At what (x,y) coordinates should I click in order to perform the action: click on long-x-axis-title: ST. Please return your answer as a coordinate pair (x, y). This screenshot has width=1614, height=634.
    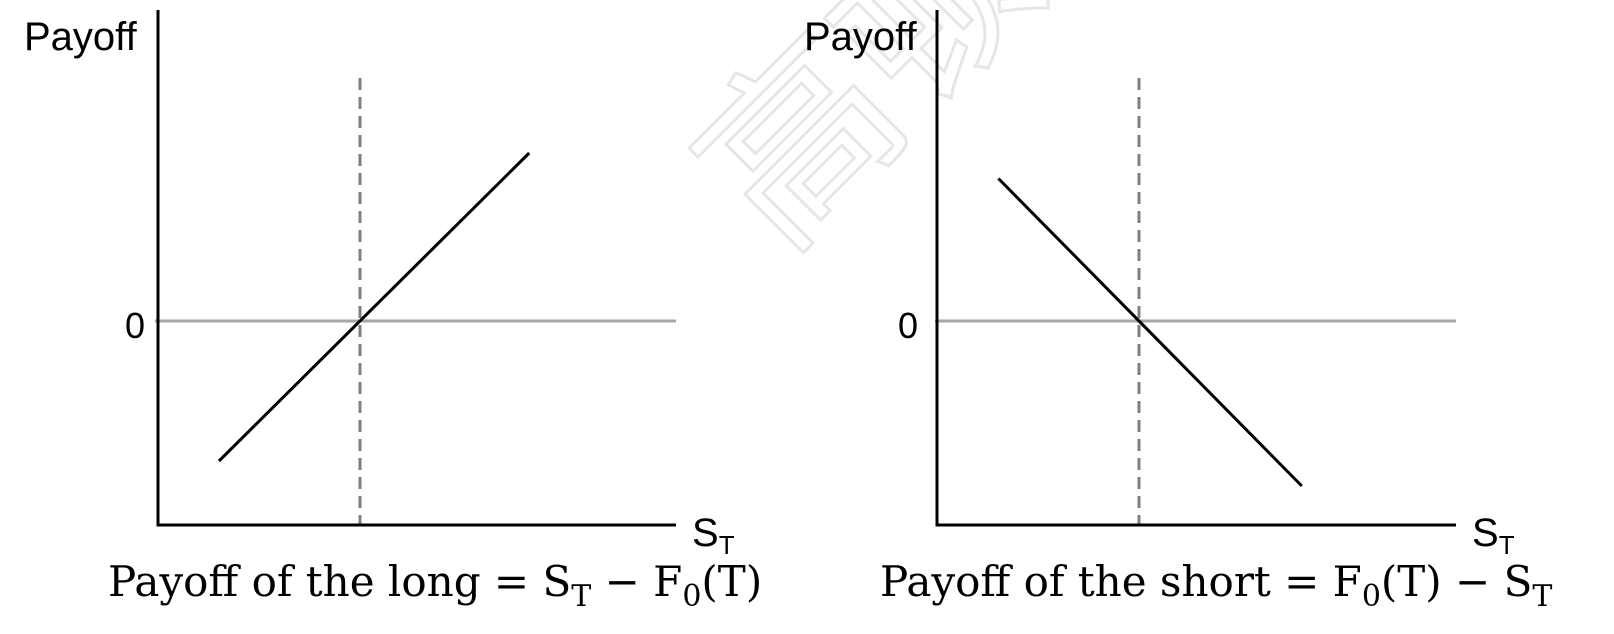
    Looking at the image, I should click on (713, 535).